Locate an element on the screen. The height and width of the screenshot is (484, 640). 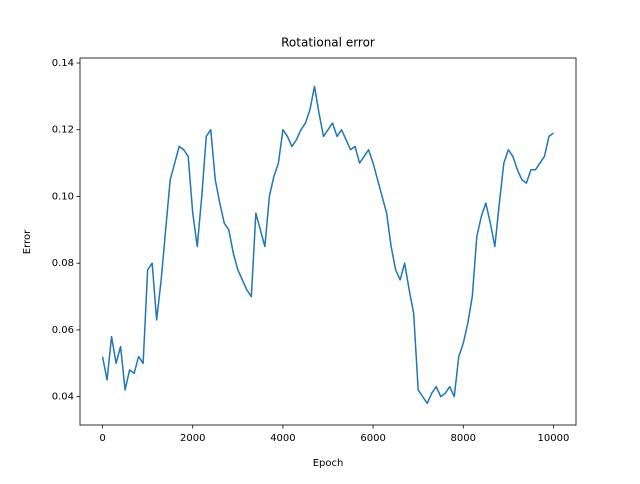
chart-title: Rotational error is located at coordinates (328, 43).